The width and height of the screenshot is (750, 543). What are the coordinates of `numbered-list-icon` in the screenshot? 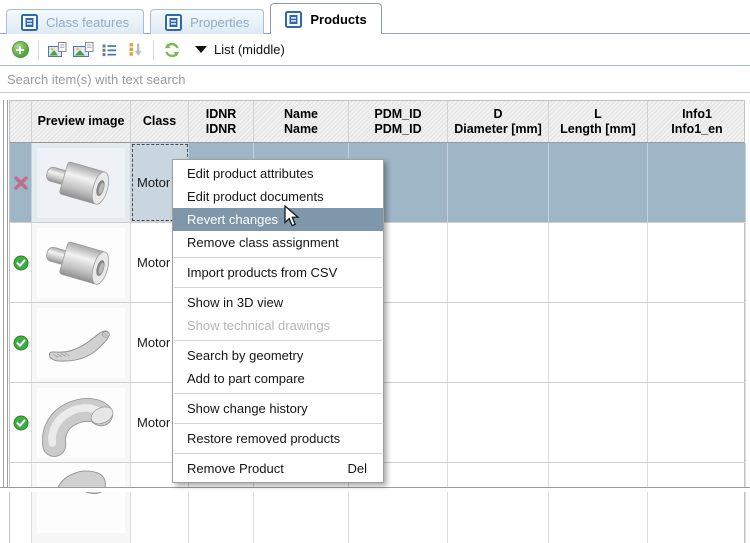 It's located at (109, 50).